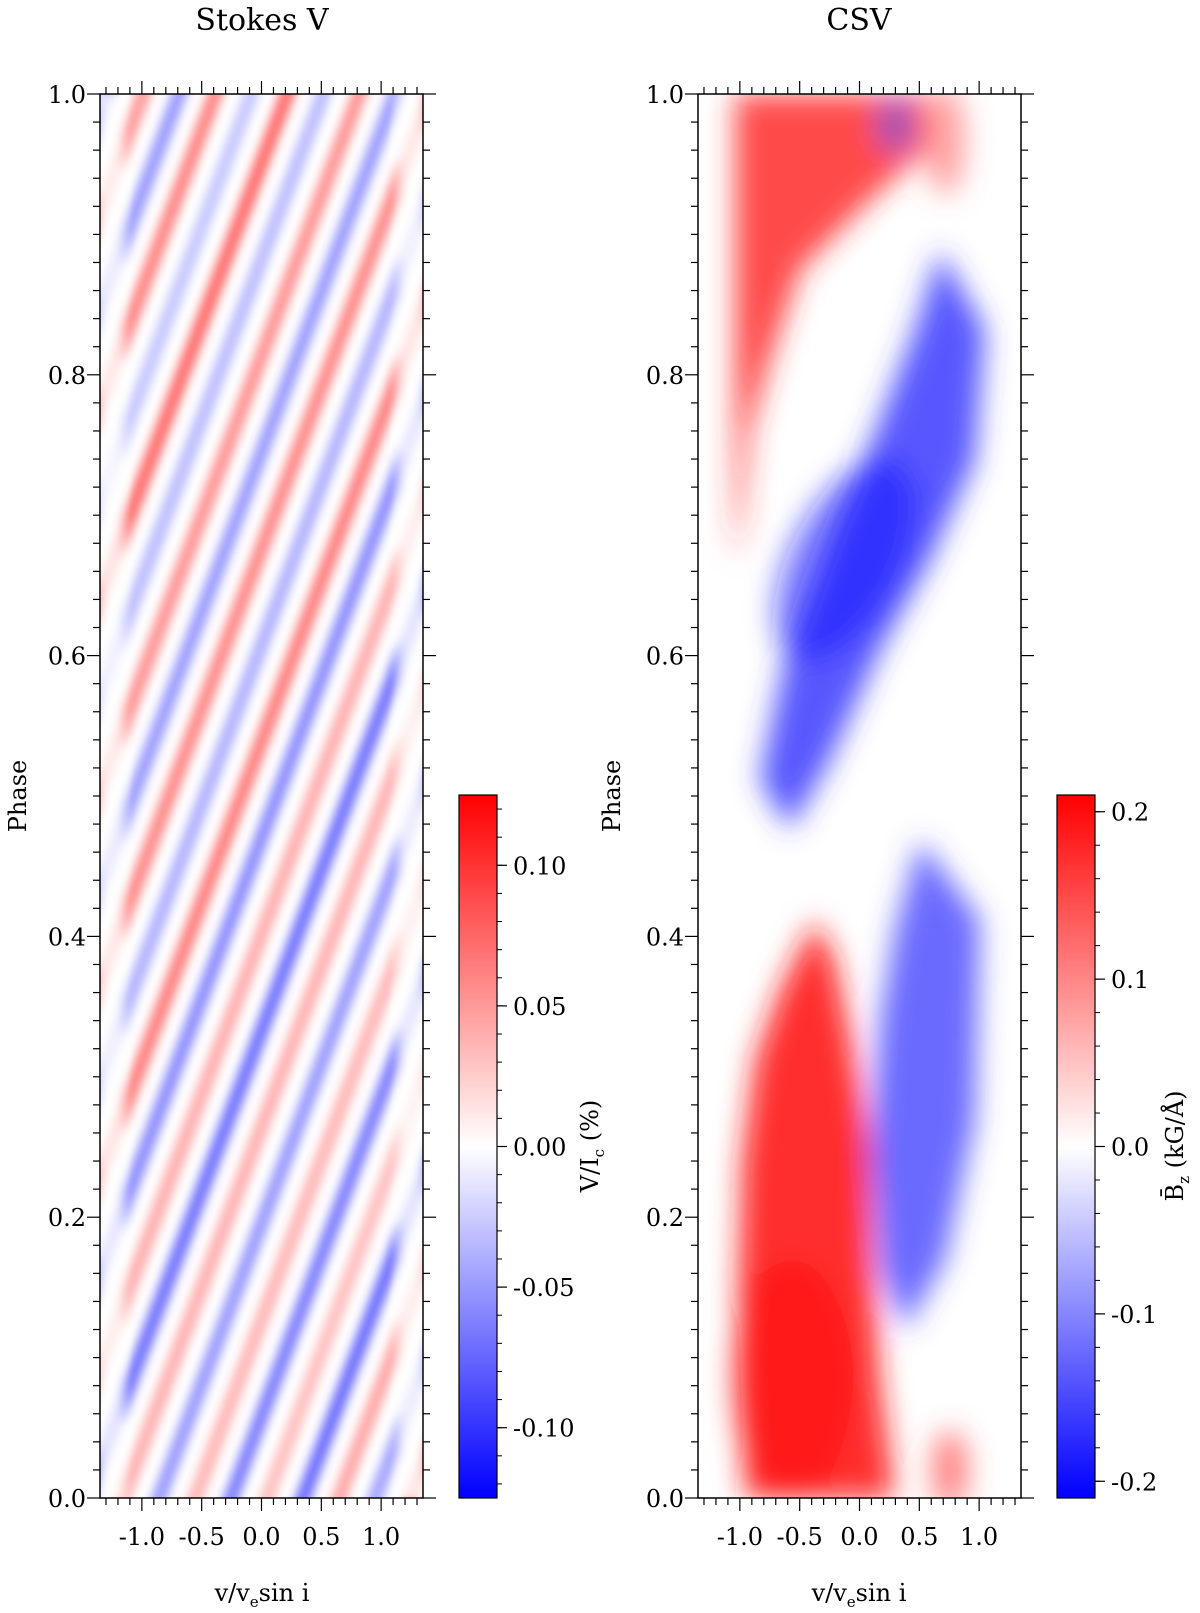 This screenshot has height=1613, width=1200. I want to click on stokes-v-colorbar-ticks: -0.10 -0.05 0.00 0.05 0.10, so click(536, 1146).